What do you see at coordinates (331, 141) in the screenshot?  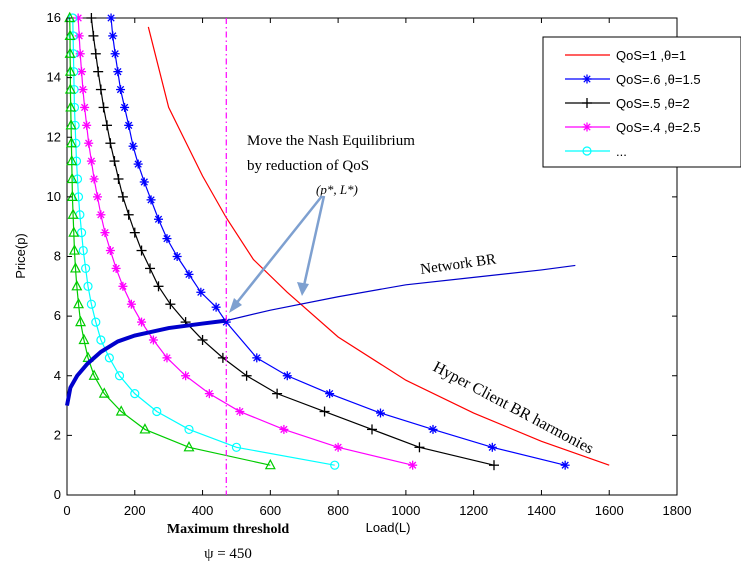 I see `nash-annotation-line1: Move the Nash Equilibrium` at bounding box center [331, 141].